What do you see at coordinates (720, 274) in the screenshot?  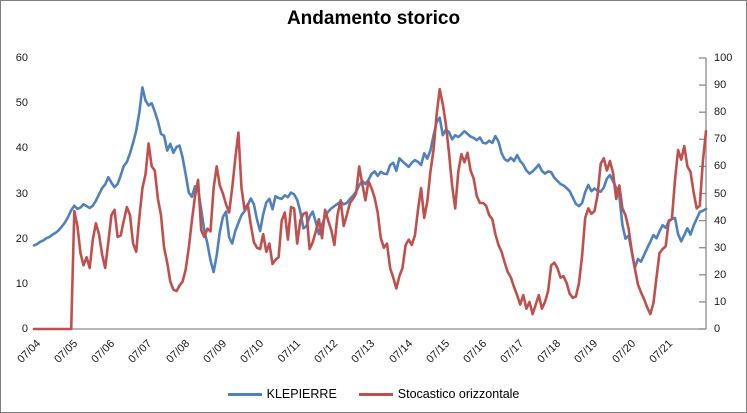 I see `right-axis-label: 20` at bounding box center [720, 274].